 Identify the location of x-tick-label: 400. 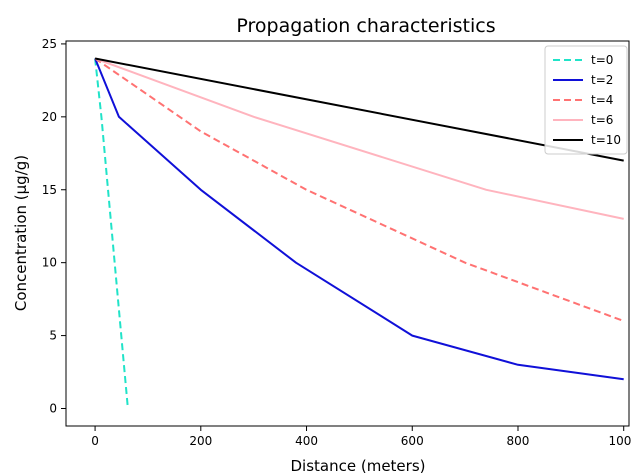
(306, 441).